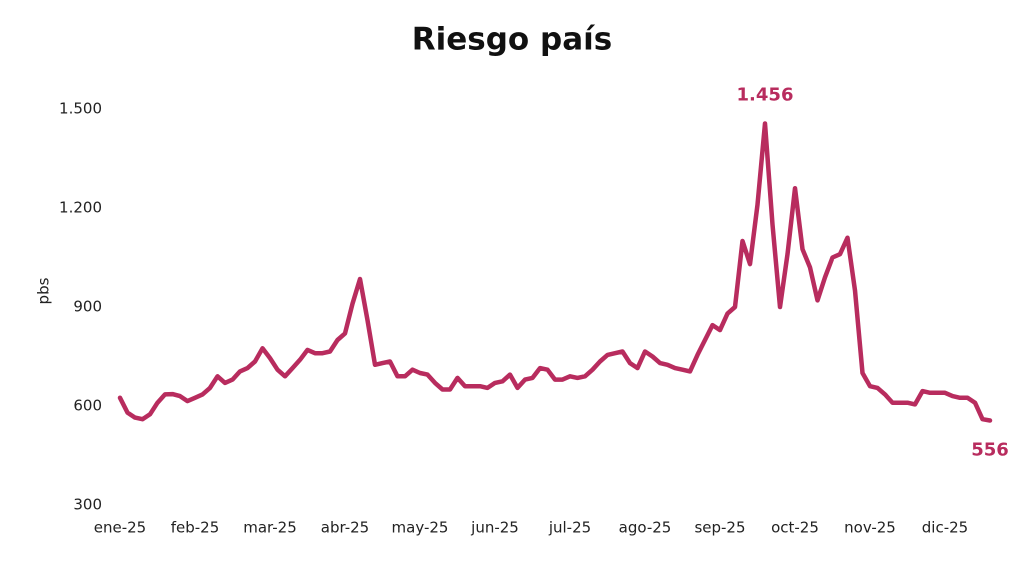  What do you see at coordinates (44, 290) in the screenshot?
I see `y-axis-label: pbs` at bounding box center [44, 290].